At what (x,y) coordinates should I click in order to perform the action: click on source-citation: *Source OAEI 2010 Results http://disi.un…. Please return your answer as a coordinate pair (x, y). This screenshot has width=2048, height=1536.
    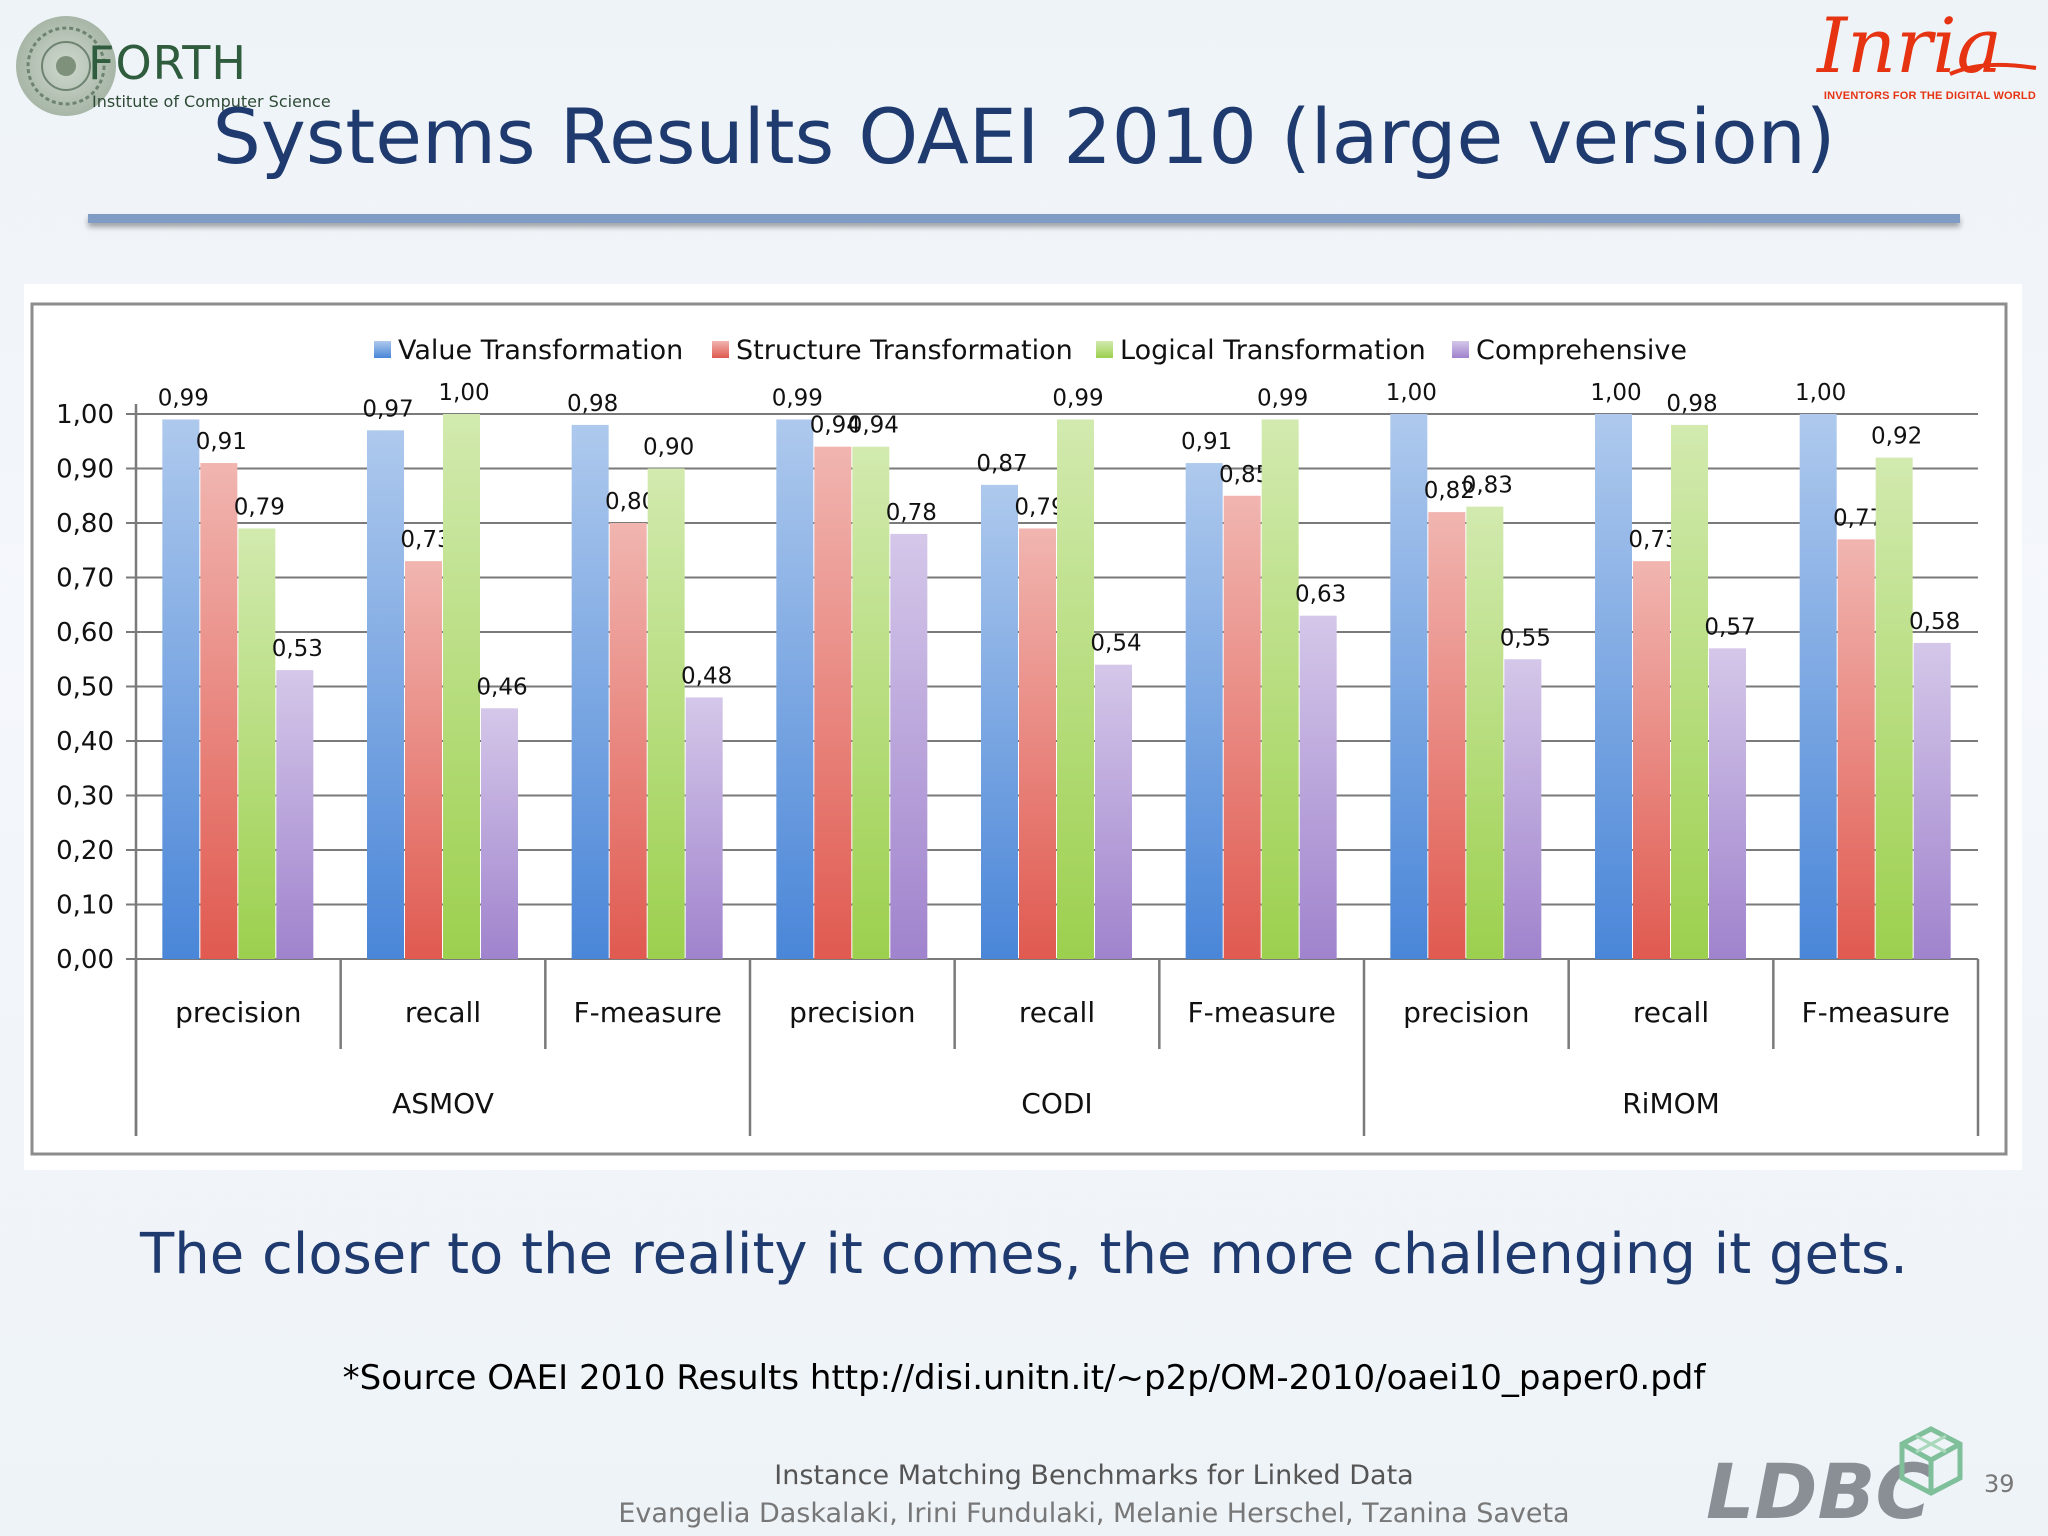
    Looking at the image, I should click on (1024, 1378).